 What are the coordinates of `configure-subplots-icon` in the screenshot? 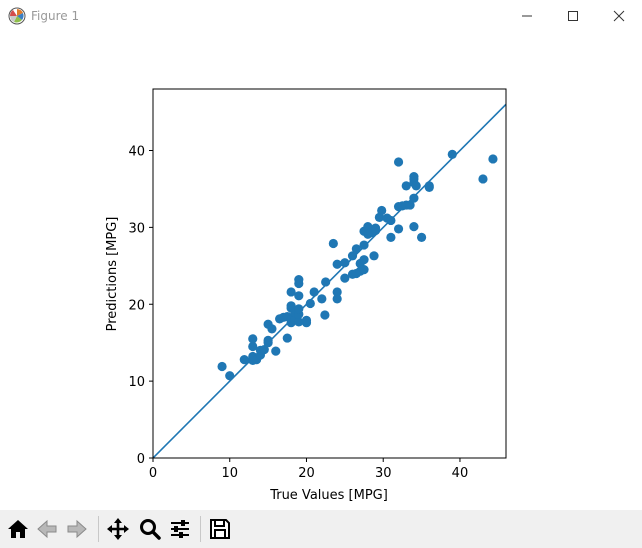 It's located at (180, 529).